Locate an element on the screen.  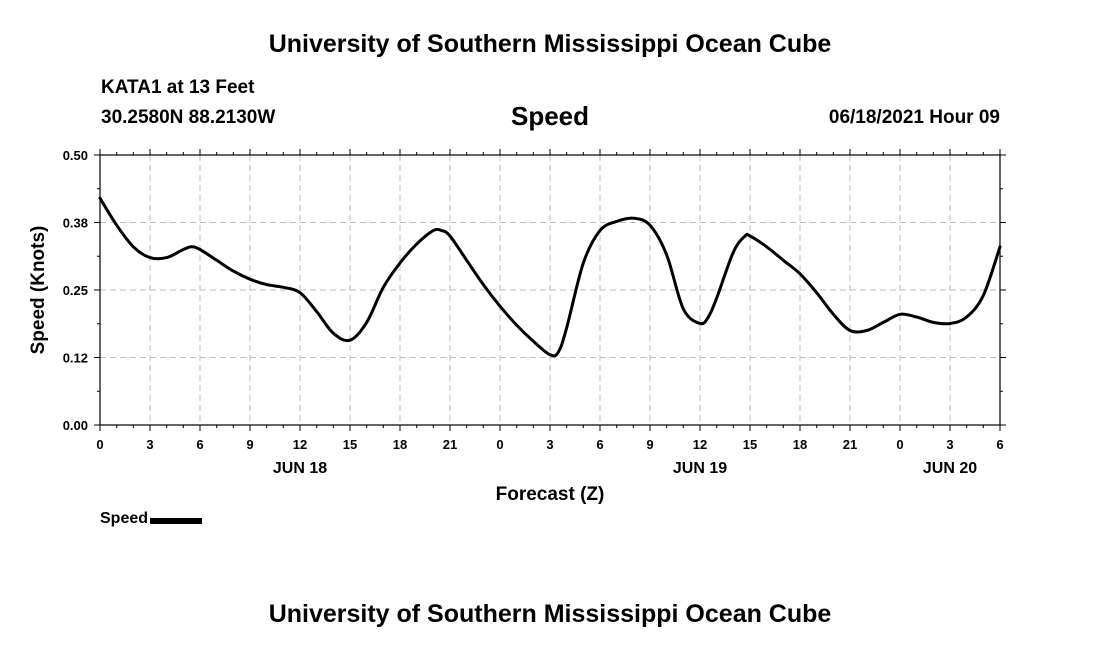
y-tick-label: 0.25 is located at coordinates (75, 290).